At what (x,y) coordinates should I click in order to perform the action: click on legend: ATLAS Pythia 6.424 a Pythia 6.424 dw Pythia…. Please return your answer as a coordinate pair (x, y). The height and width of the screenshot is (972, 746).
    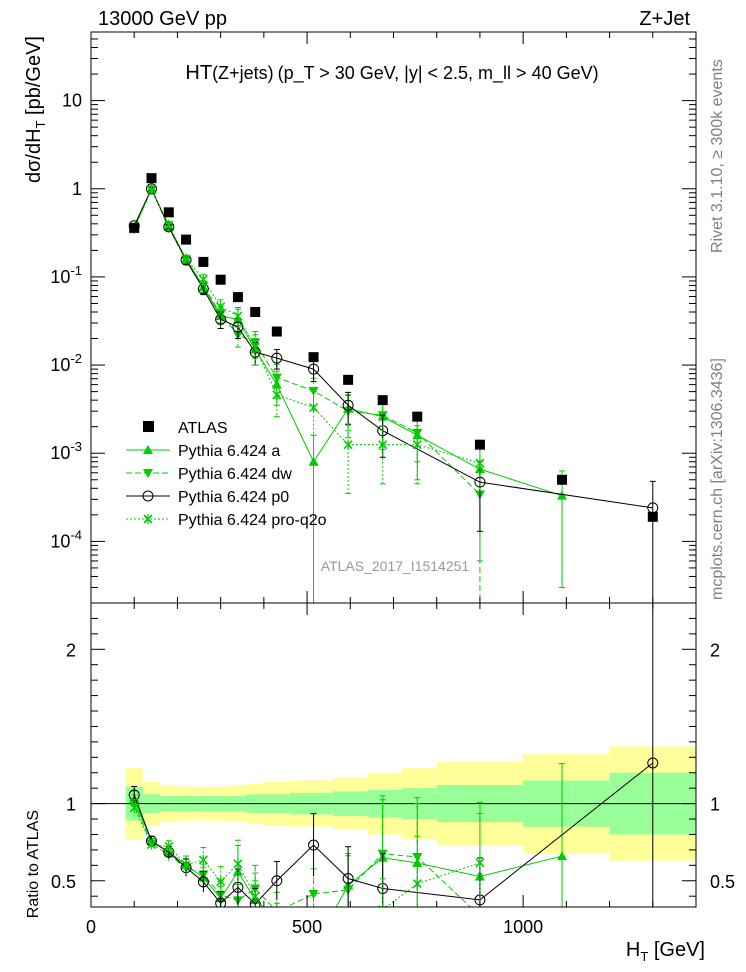
    Looking at the image, I should click on (226, 474).